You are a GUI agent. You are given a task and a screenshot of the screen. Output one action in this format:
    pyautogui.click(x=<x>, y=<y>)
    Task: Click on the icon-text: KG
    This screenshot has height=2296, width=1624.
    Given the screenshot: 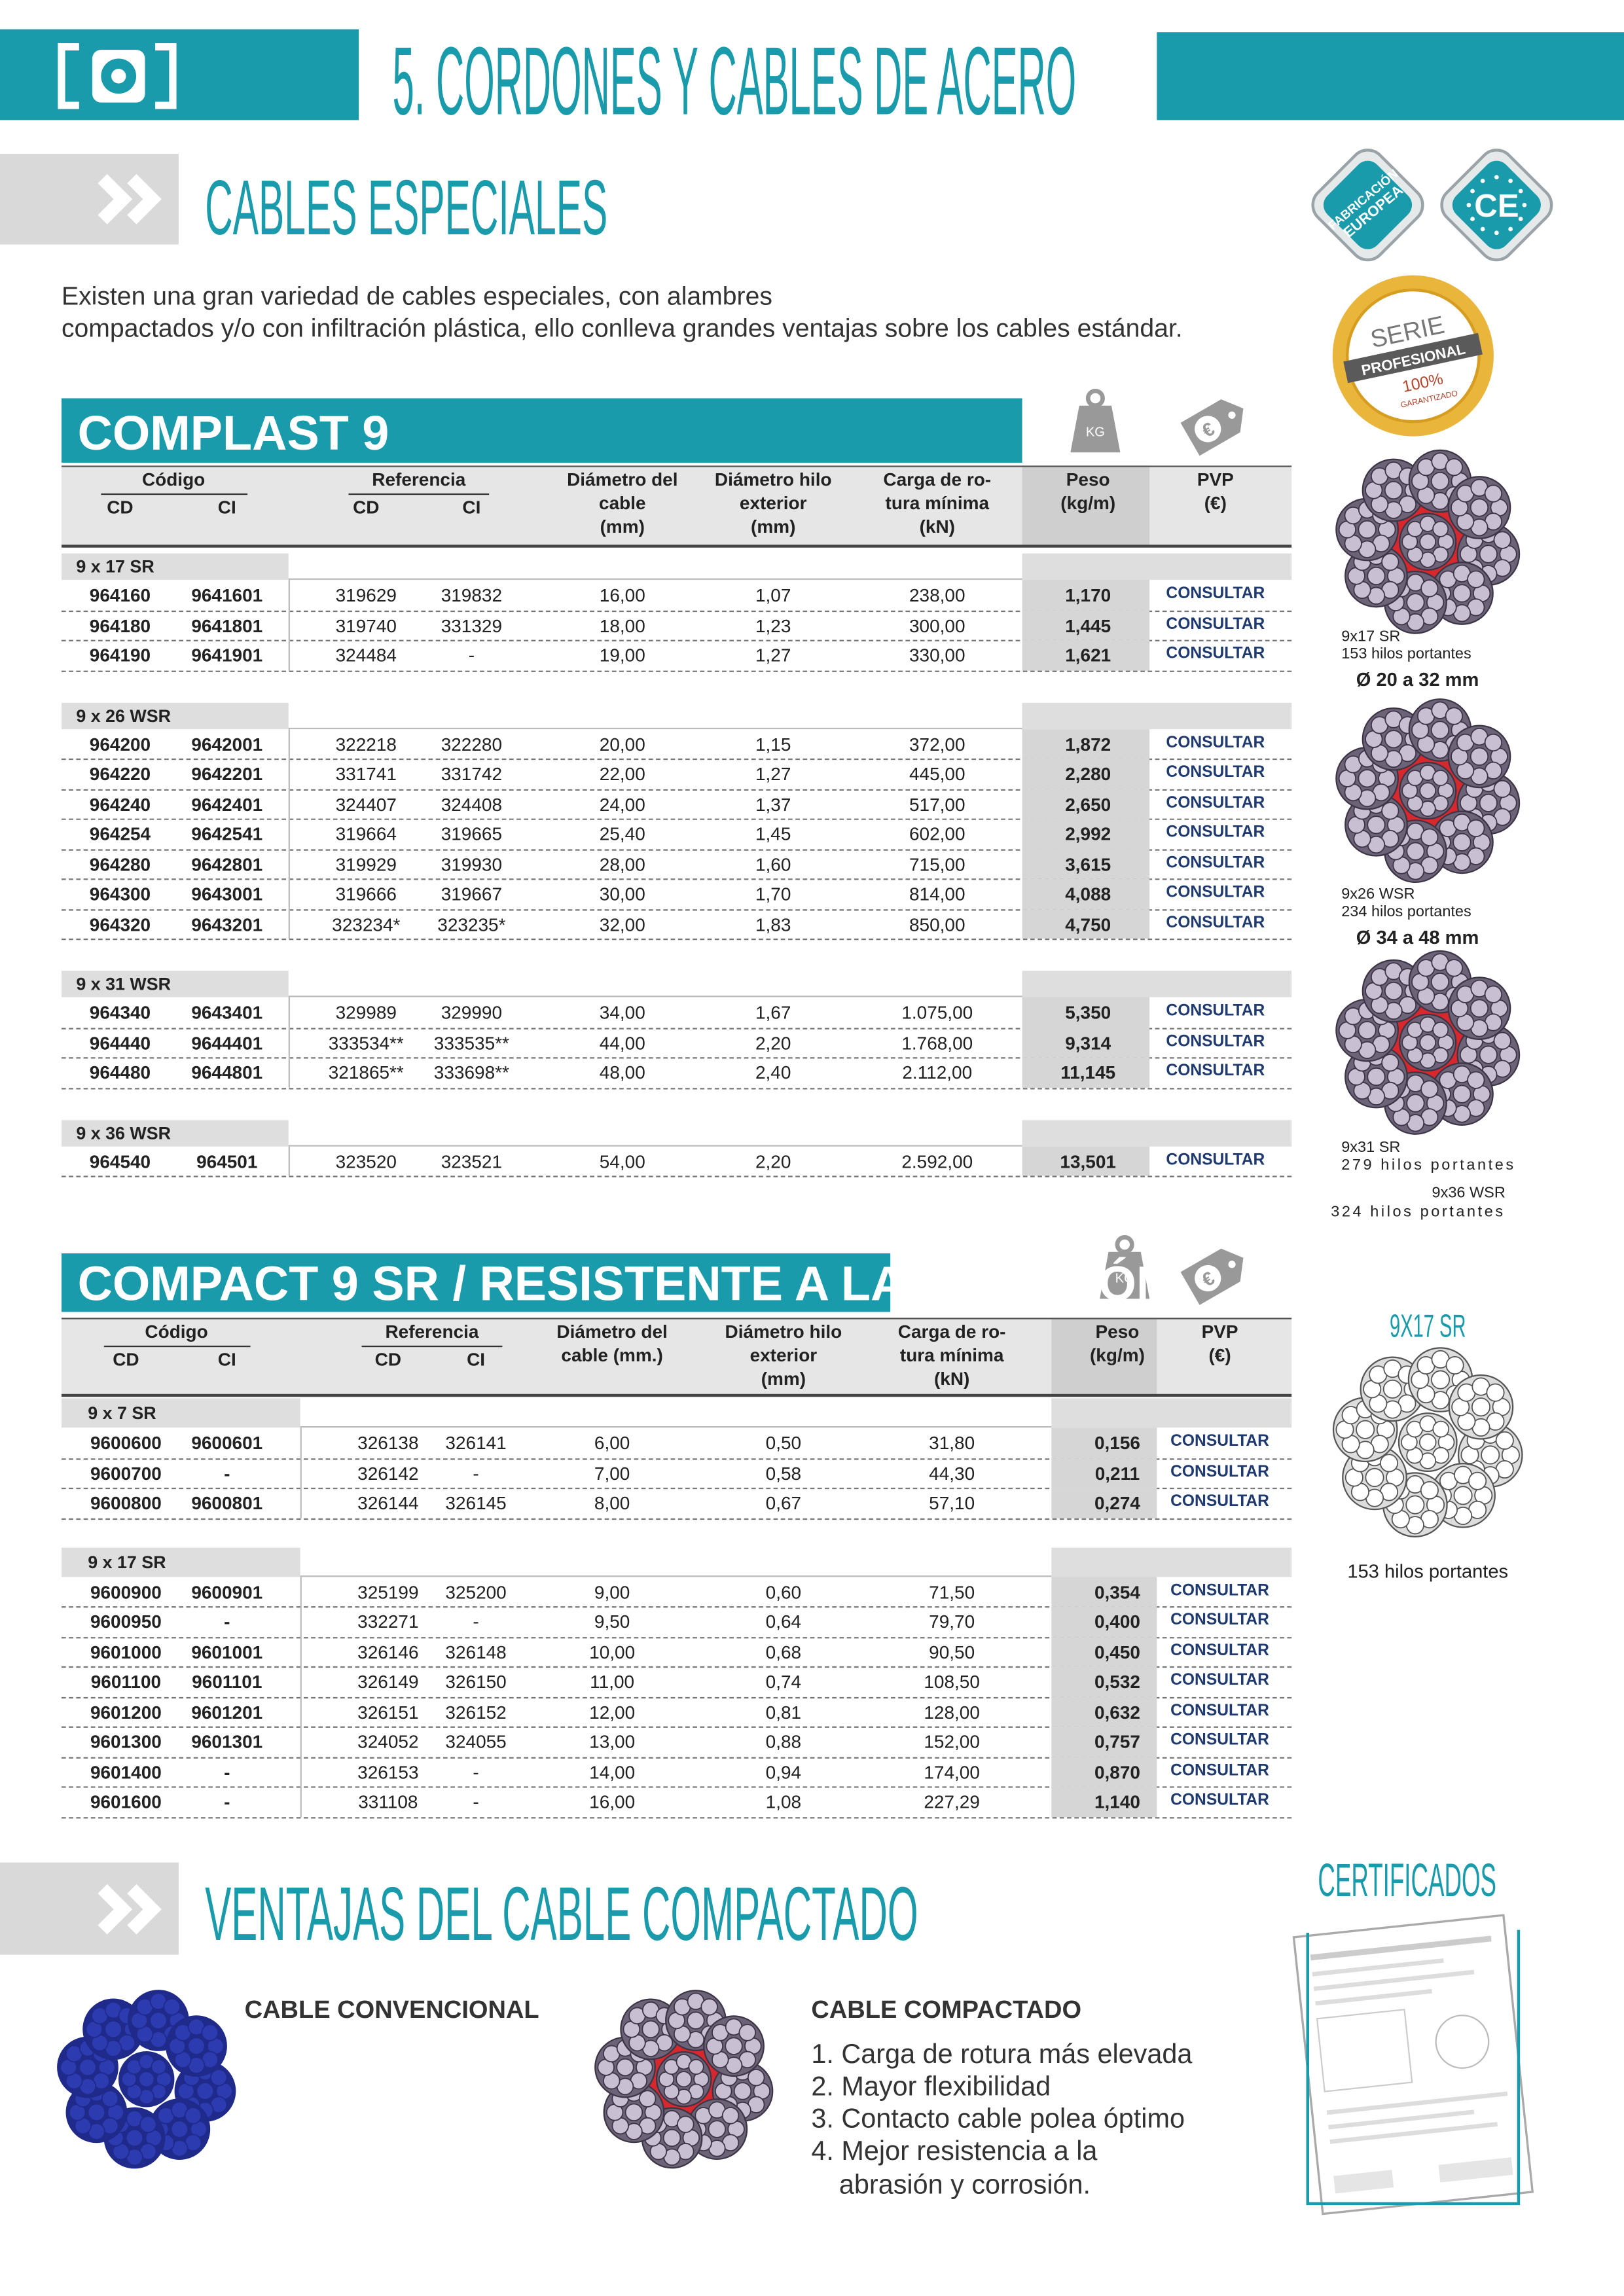 What is the action you would take?
    pyautogui.click(x=1124, y=1279)
    